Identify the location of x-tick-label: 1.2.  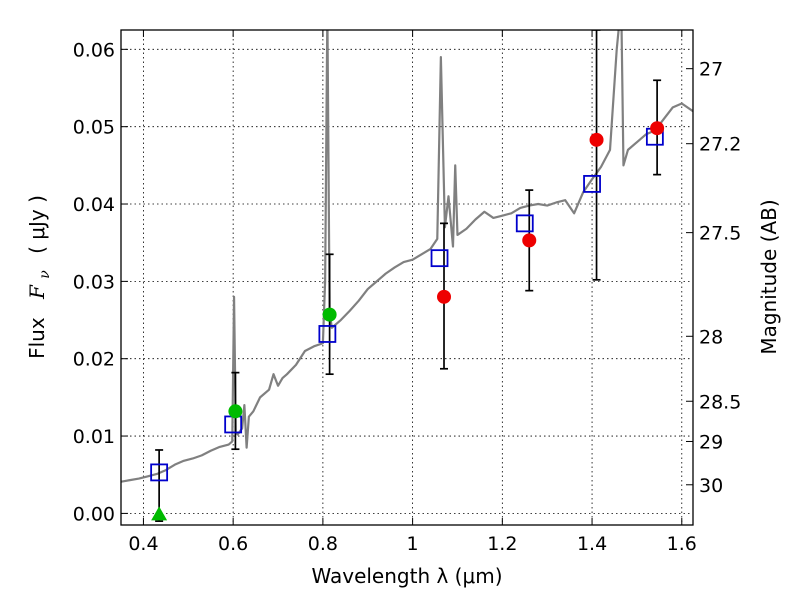
(502, 544).